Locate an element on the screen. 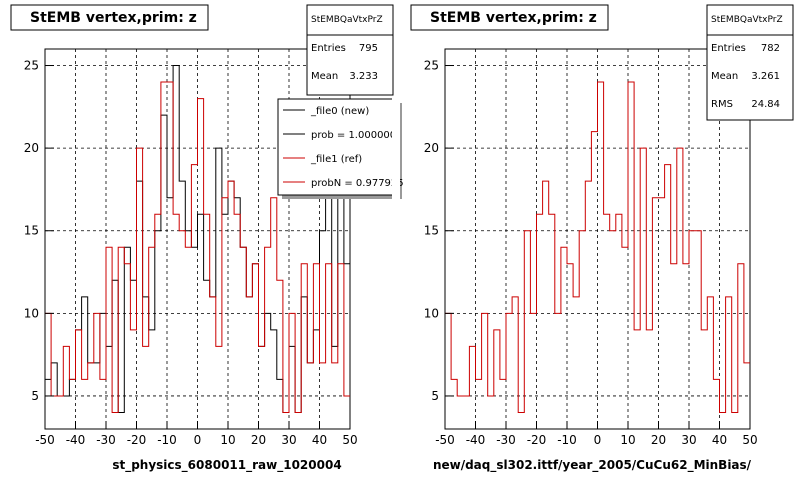 Image resolution: width=800 pixels, height=480 pixels. left-stats-mean-label: Mean is located at coordinates (324, 76).